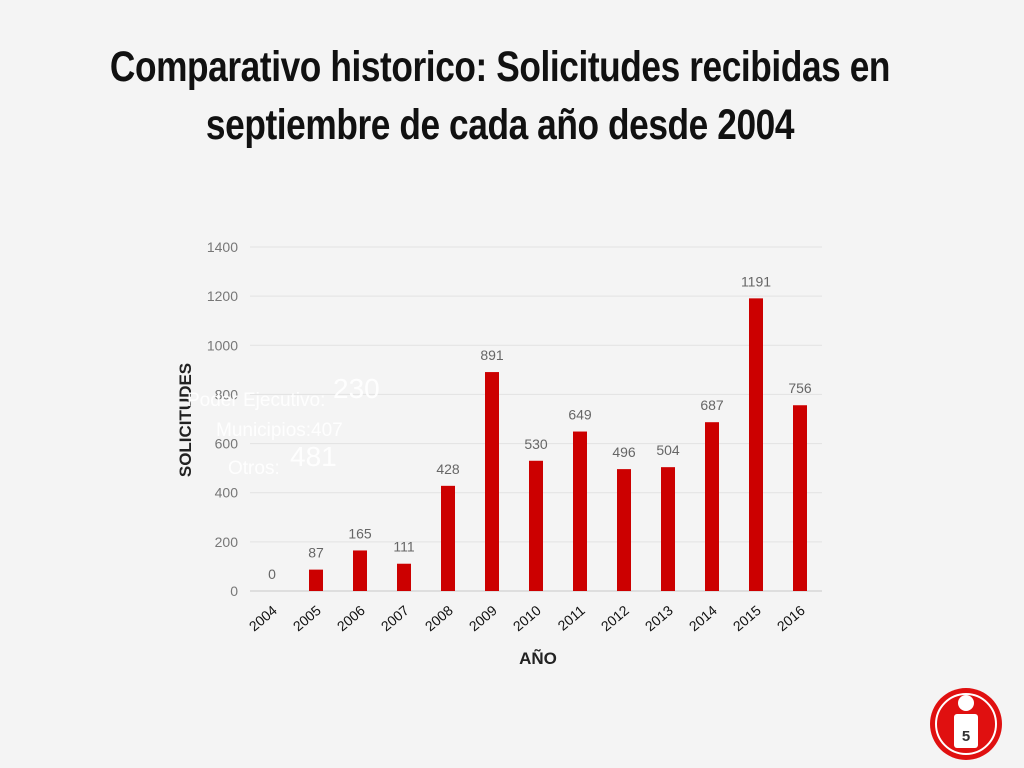 The width and height of the screenshot is (1024, 768). Describe the element at coordinates (222, 345) in the screenshot. I see `y-tick-label: 1000` at that location.